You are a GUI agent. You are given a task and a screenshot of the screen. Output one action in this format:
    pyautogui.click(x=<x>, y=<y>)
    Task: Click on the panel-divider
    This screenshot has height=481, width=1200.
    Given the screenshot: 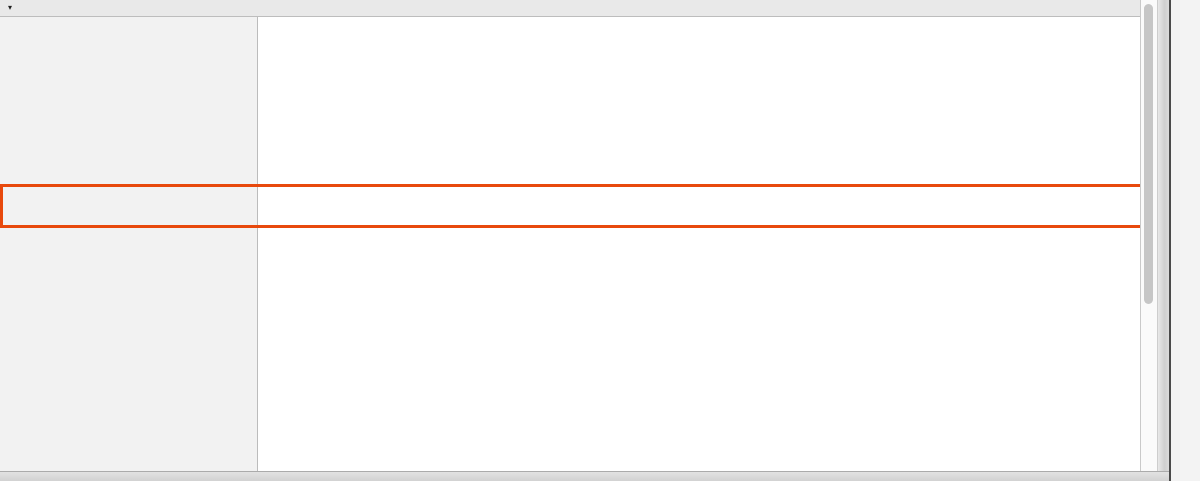 What is the action you would take?
    pyautogui.click(x=1163, y=240)
    